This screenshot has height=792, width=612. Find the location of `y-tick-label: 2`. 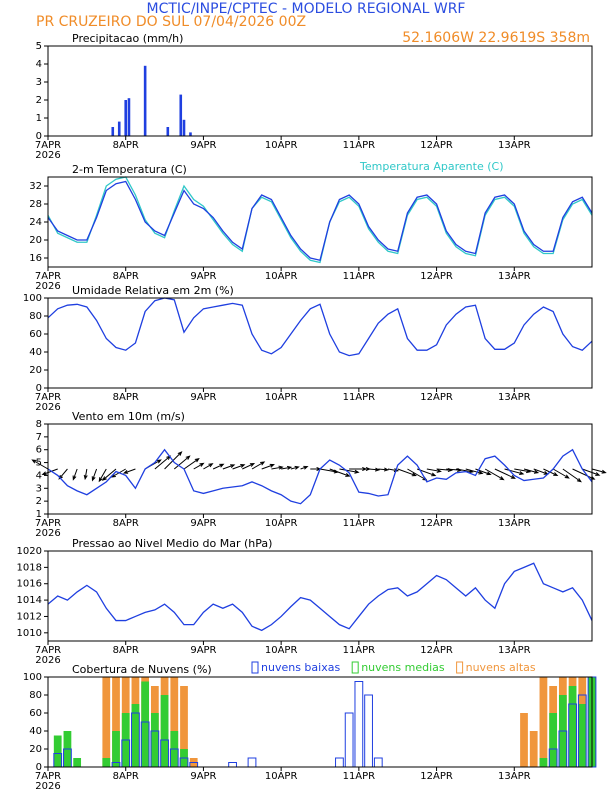

y-tick-label: 2 is located at coordinates (39, 100).